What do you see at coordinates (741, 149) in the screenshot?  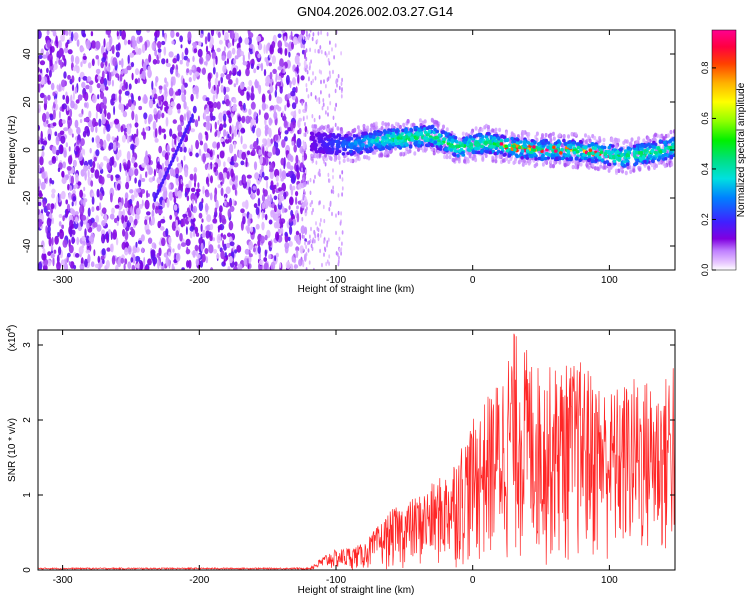 I see `colorbar-label: Normalized spectral amplitude` at bounding box center [741, 149].